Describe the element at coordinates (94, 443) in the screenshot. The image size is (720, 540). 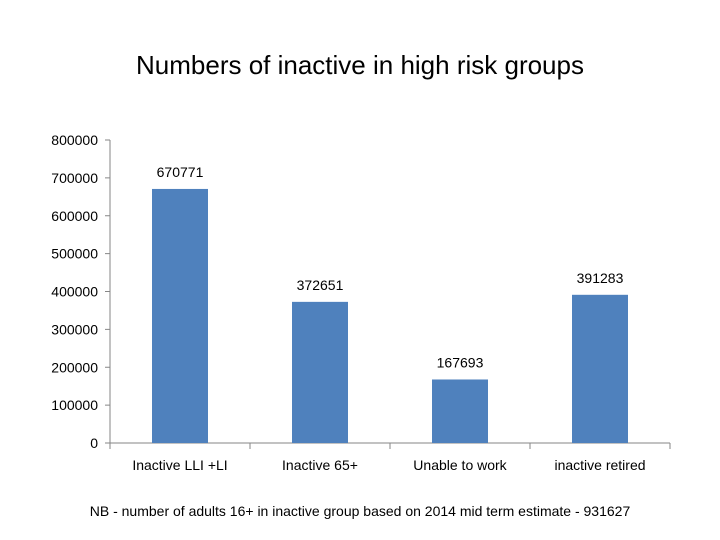
I see `y-tick-label: 0` at that location.